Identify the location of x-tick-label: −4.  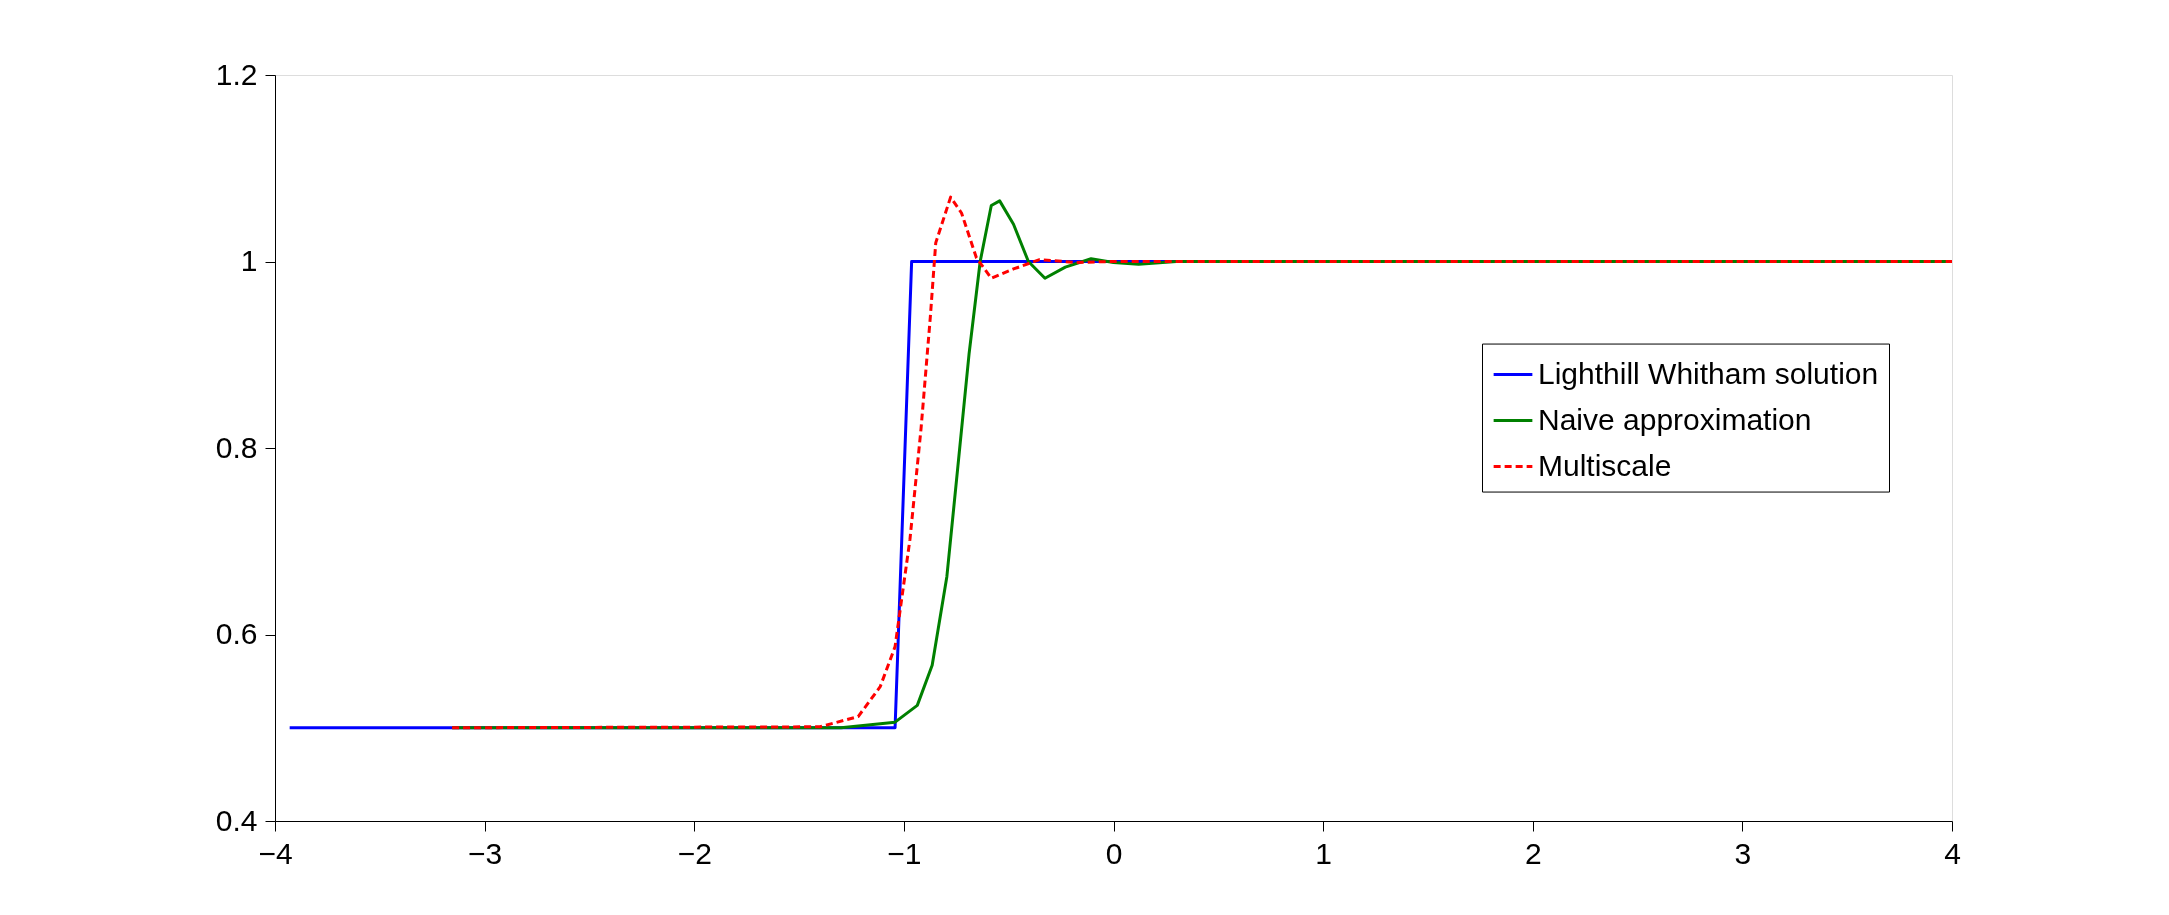
(275, 853).